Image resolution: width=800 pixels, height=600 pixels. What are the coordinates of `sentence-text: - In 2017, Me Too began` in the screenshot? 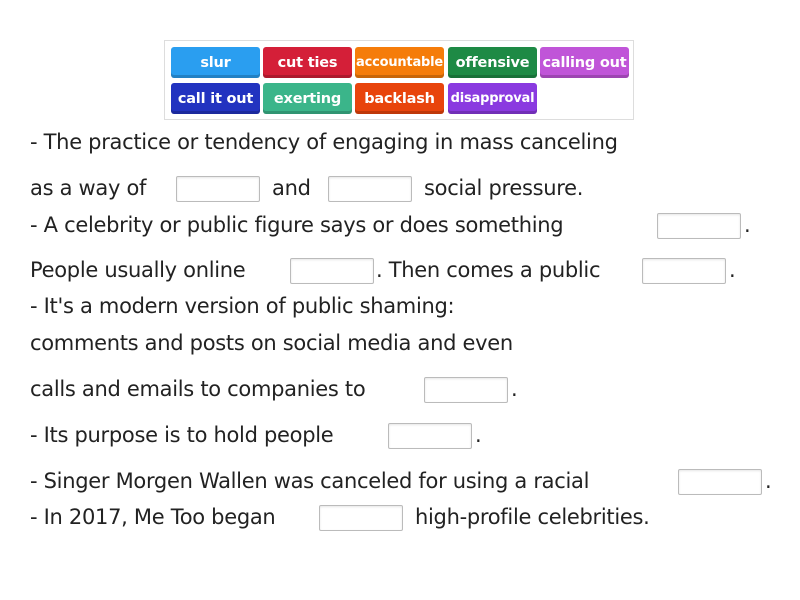 It's located at (153, 517).